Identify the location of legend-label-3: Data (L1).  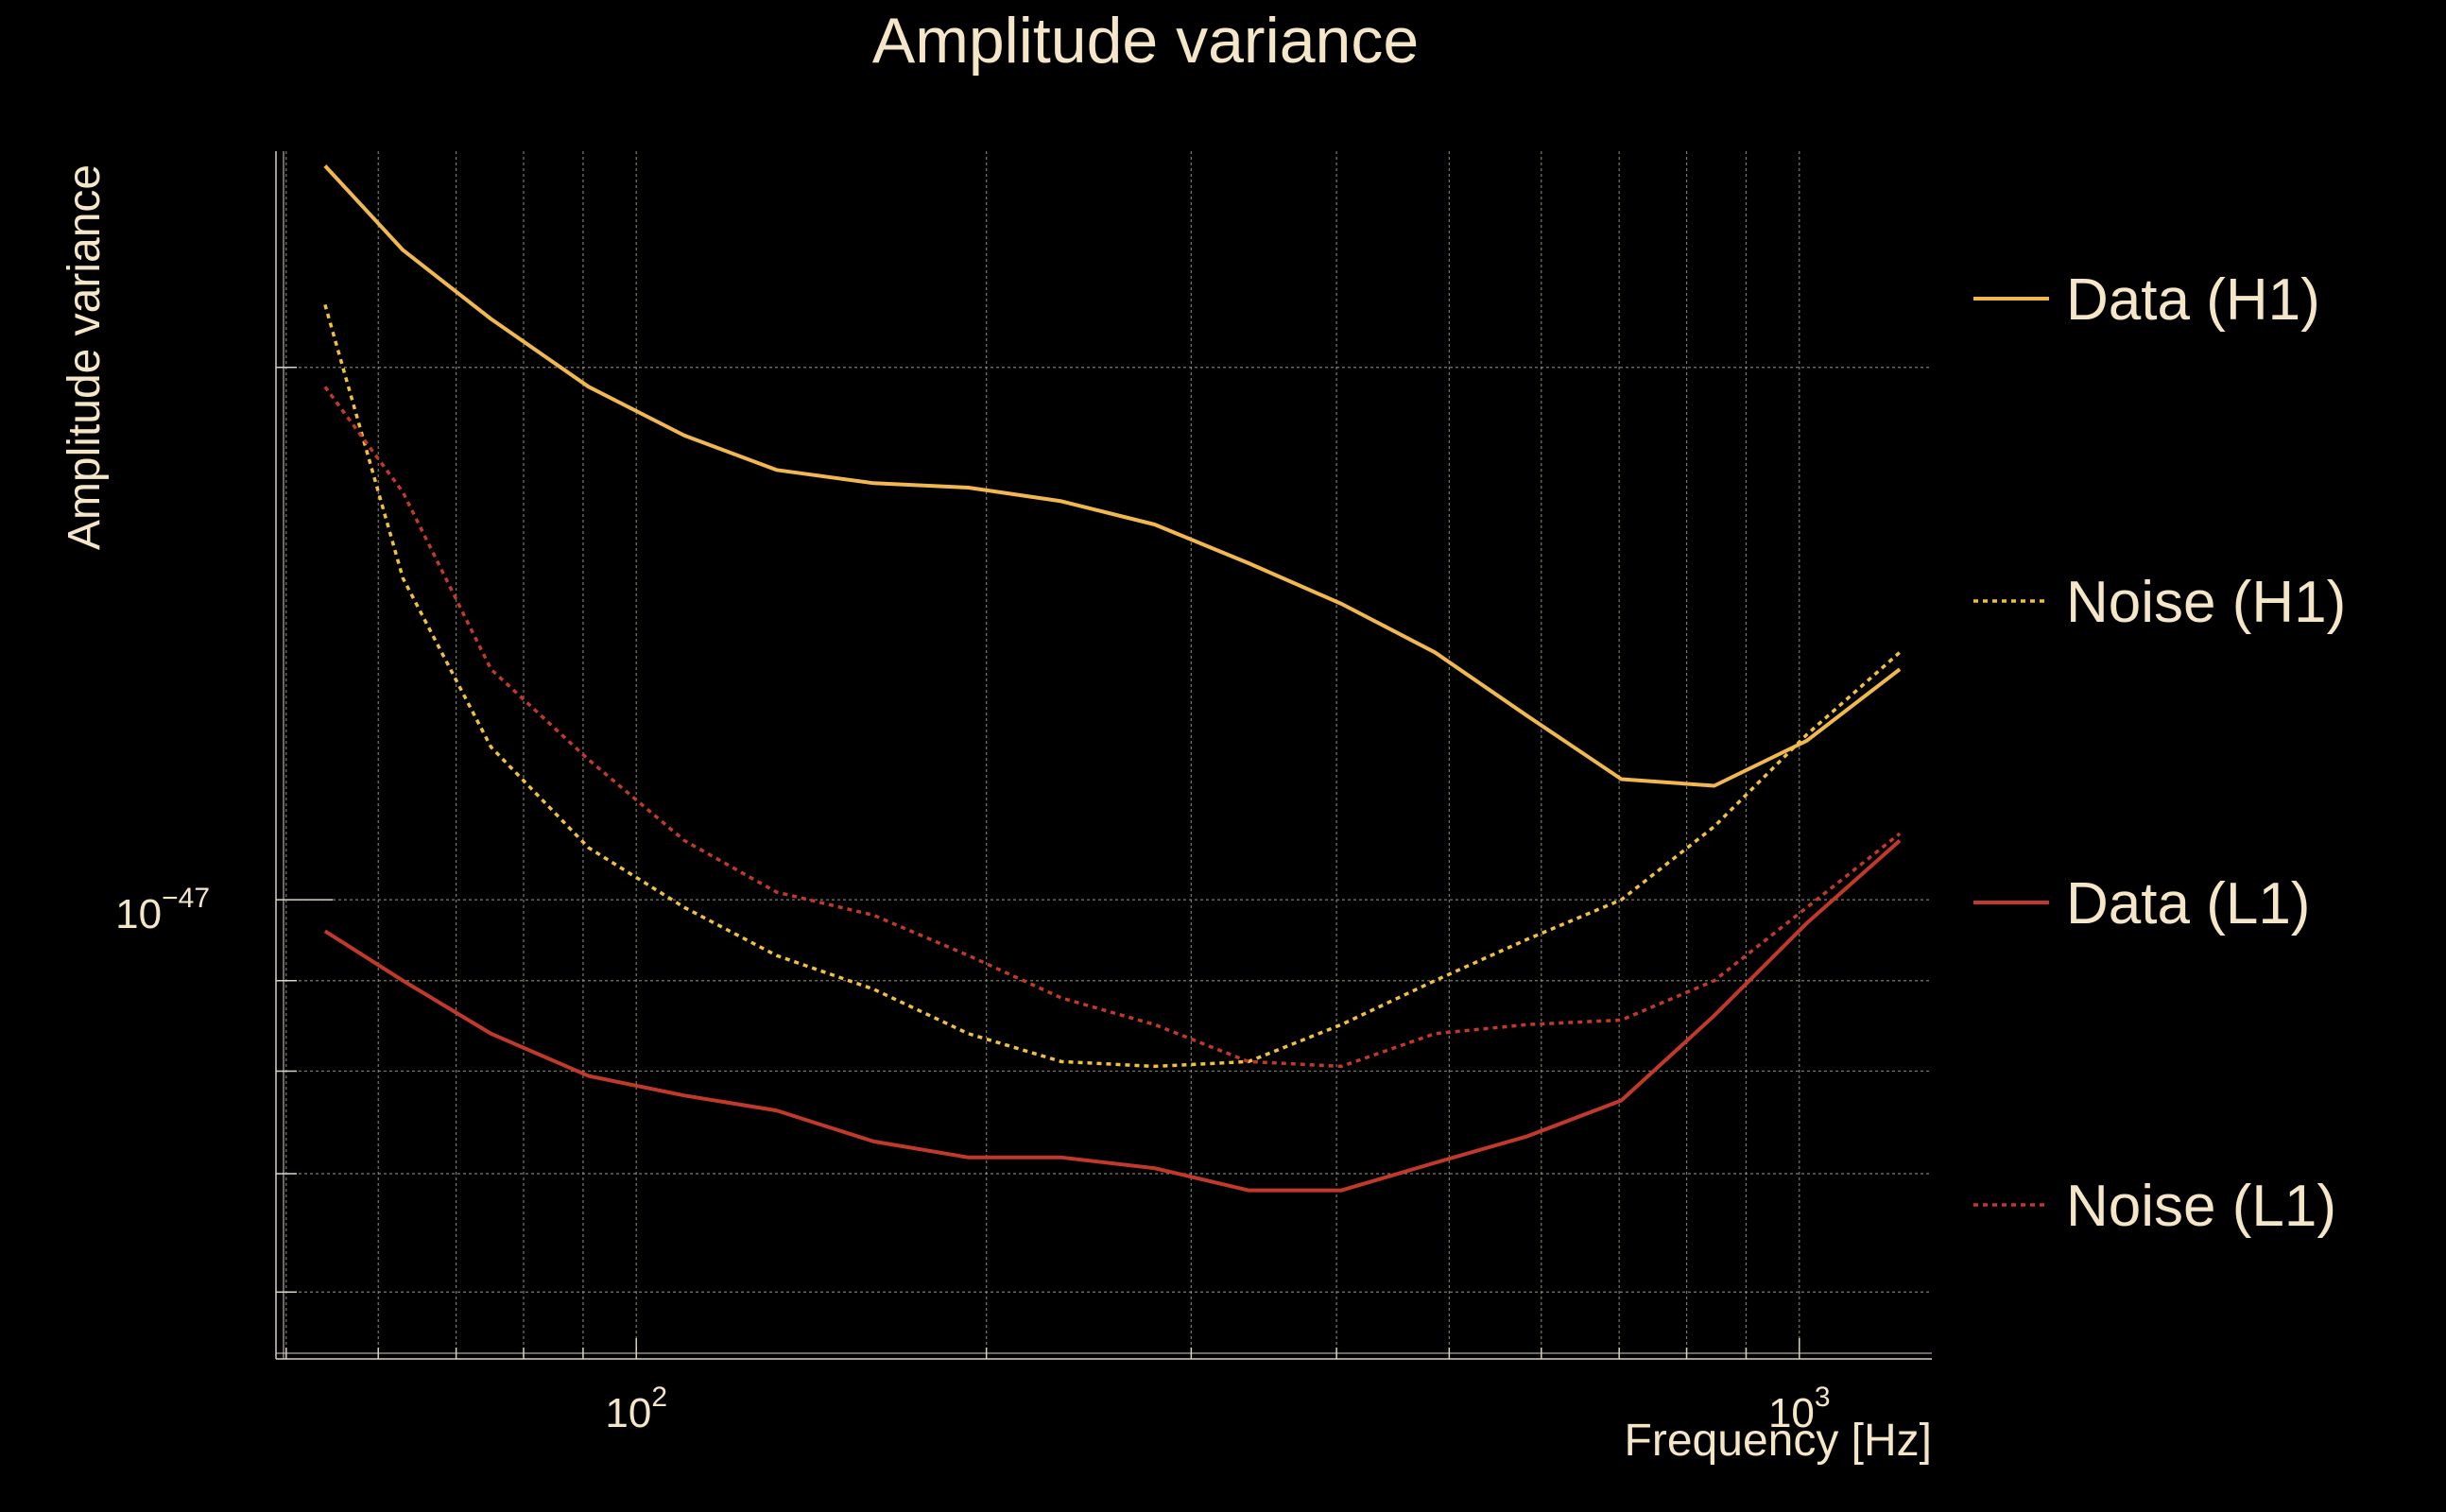
(2188, 903).